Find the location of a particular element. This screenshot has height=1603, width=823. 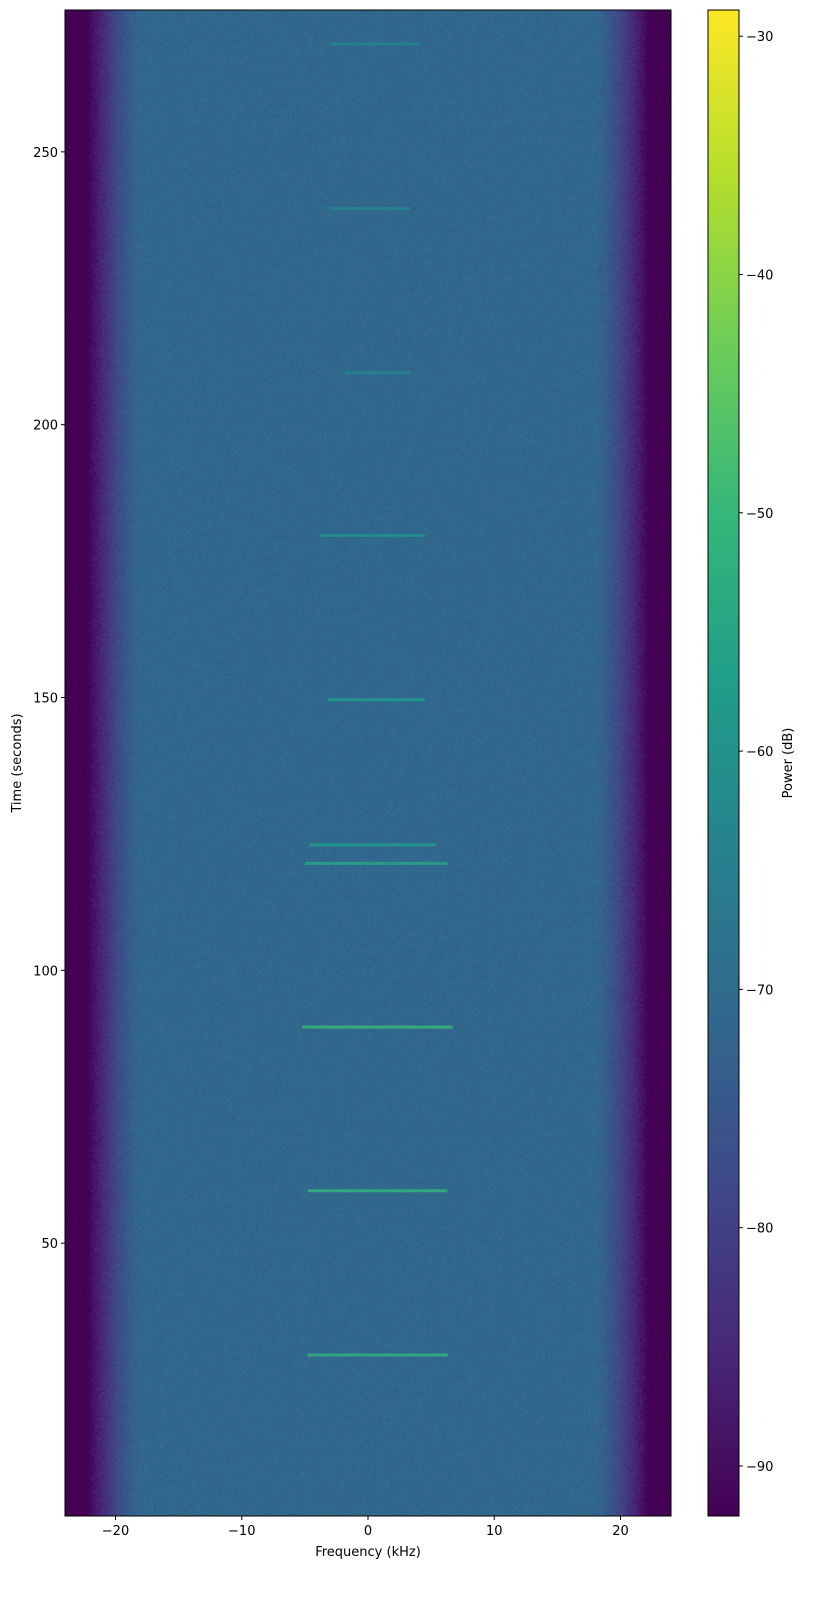

x-axis-label: Frequency (kHz) is located at coordinates (368, 1552).